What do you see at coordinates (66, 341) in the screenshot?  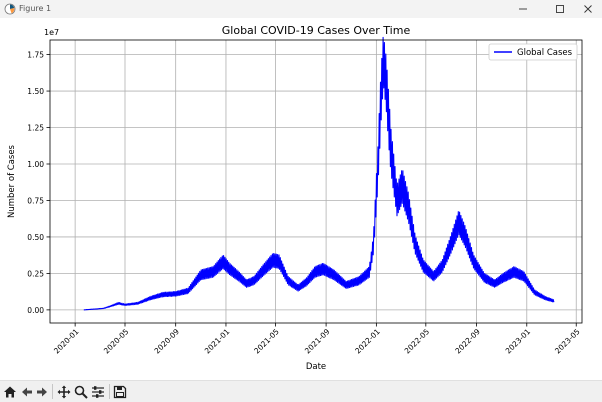 I see `x-tick-label: 2020-01` at bounding box center [66, 341].